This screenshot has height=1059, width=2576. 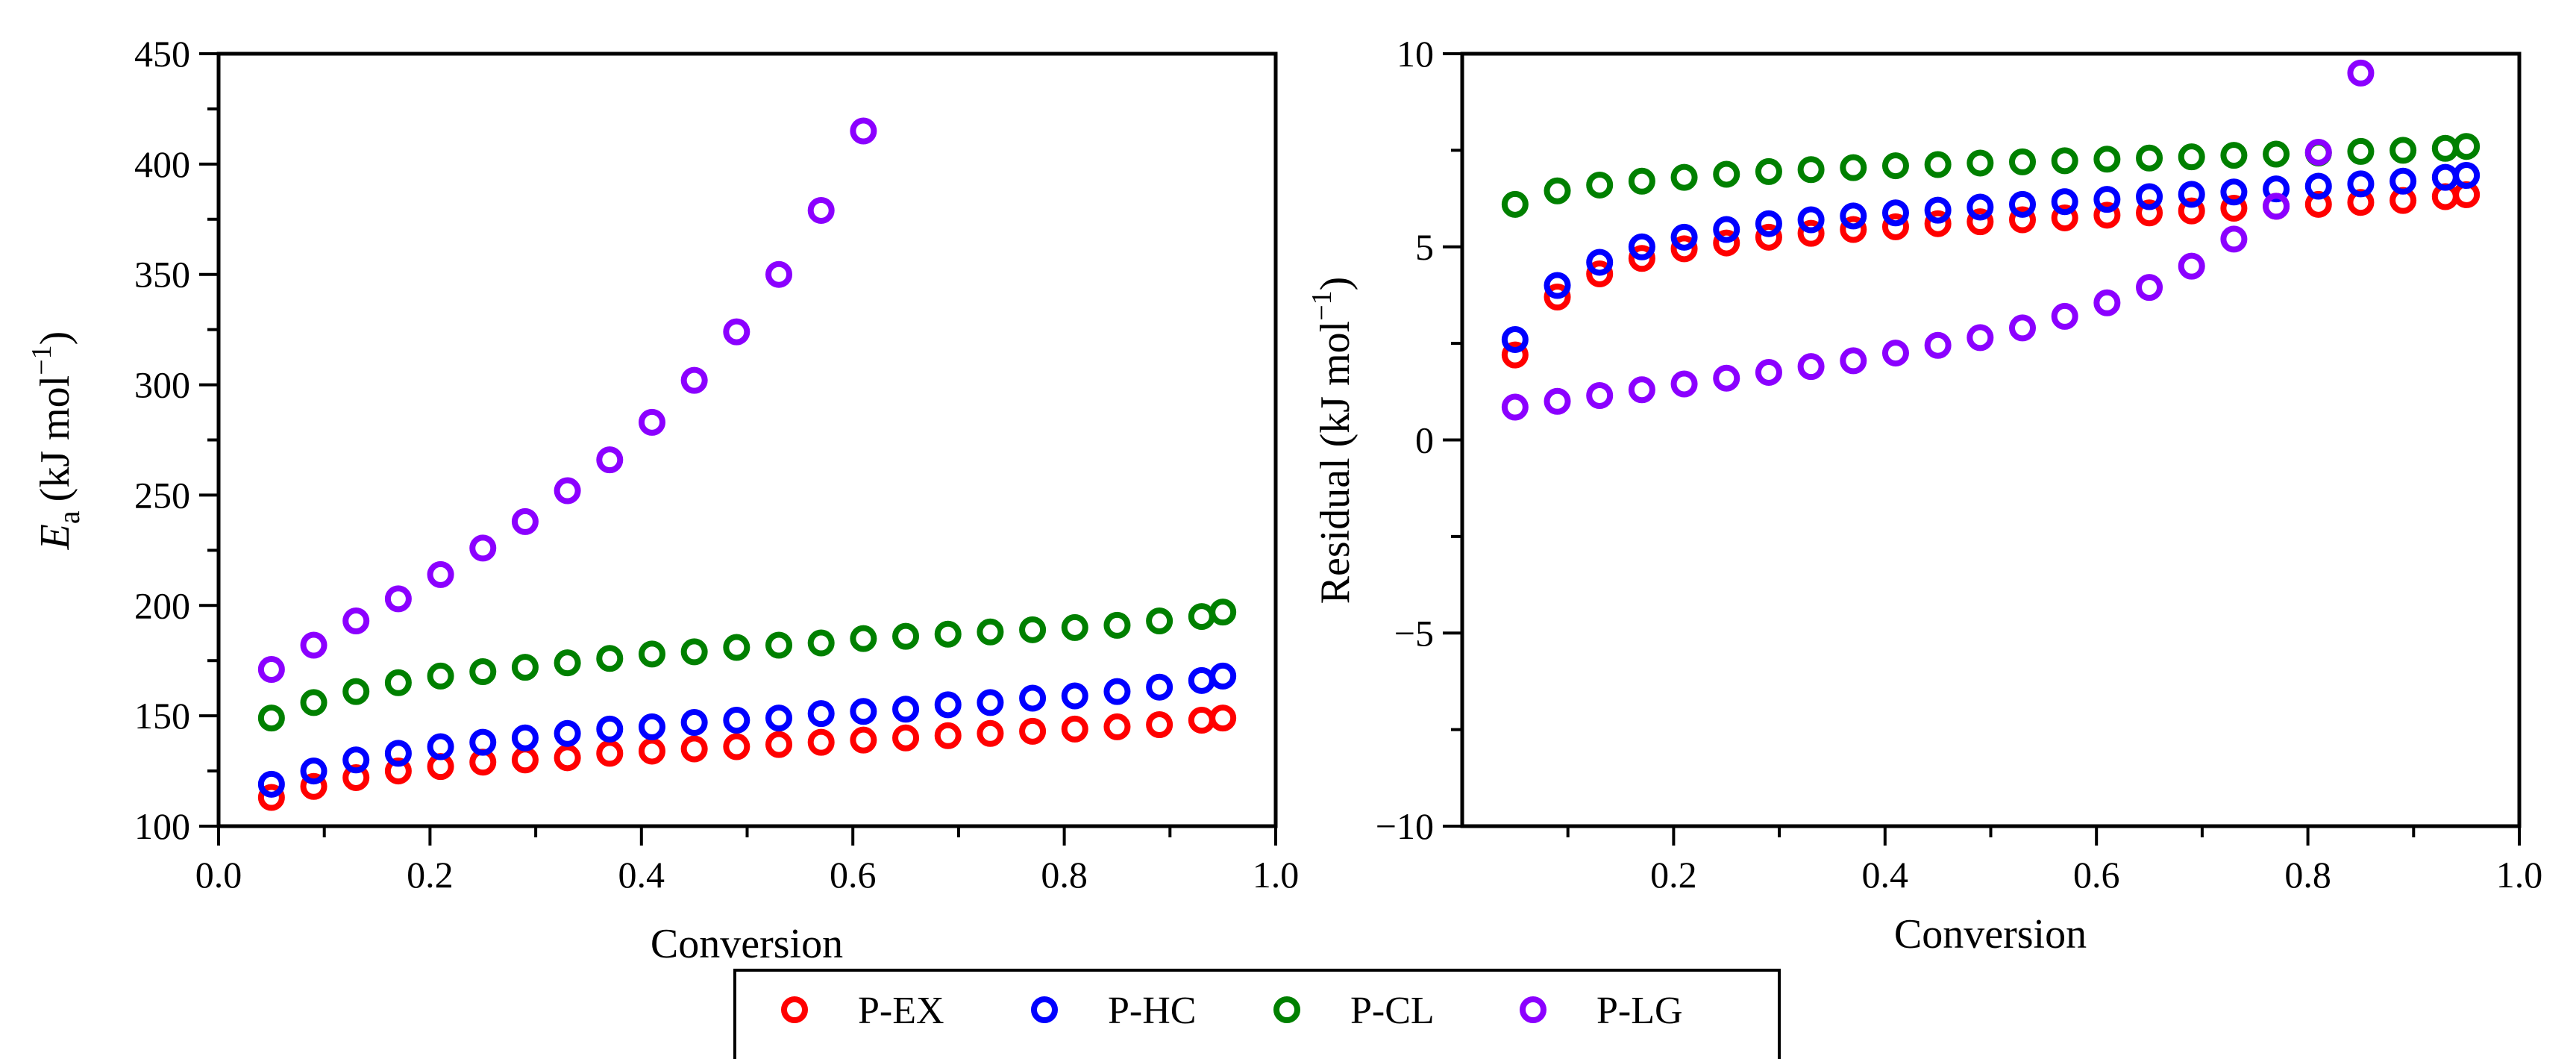 I want to click on y-tick-label: 0, so click(x=1424, y=440).